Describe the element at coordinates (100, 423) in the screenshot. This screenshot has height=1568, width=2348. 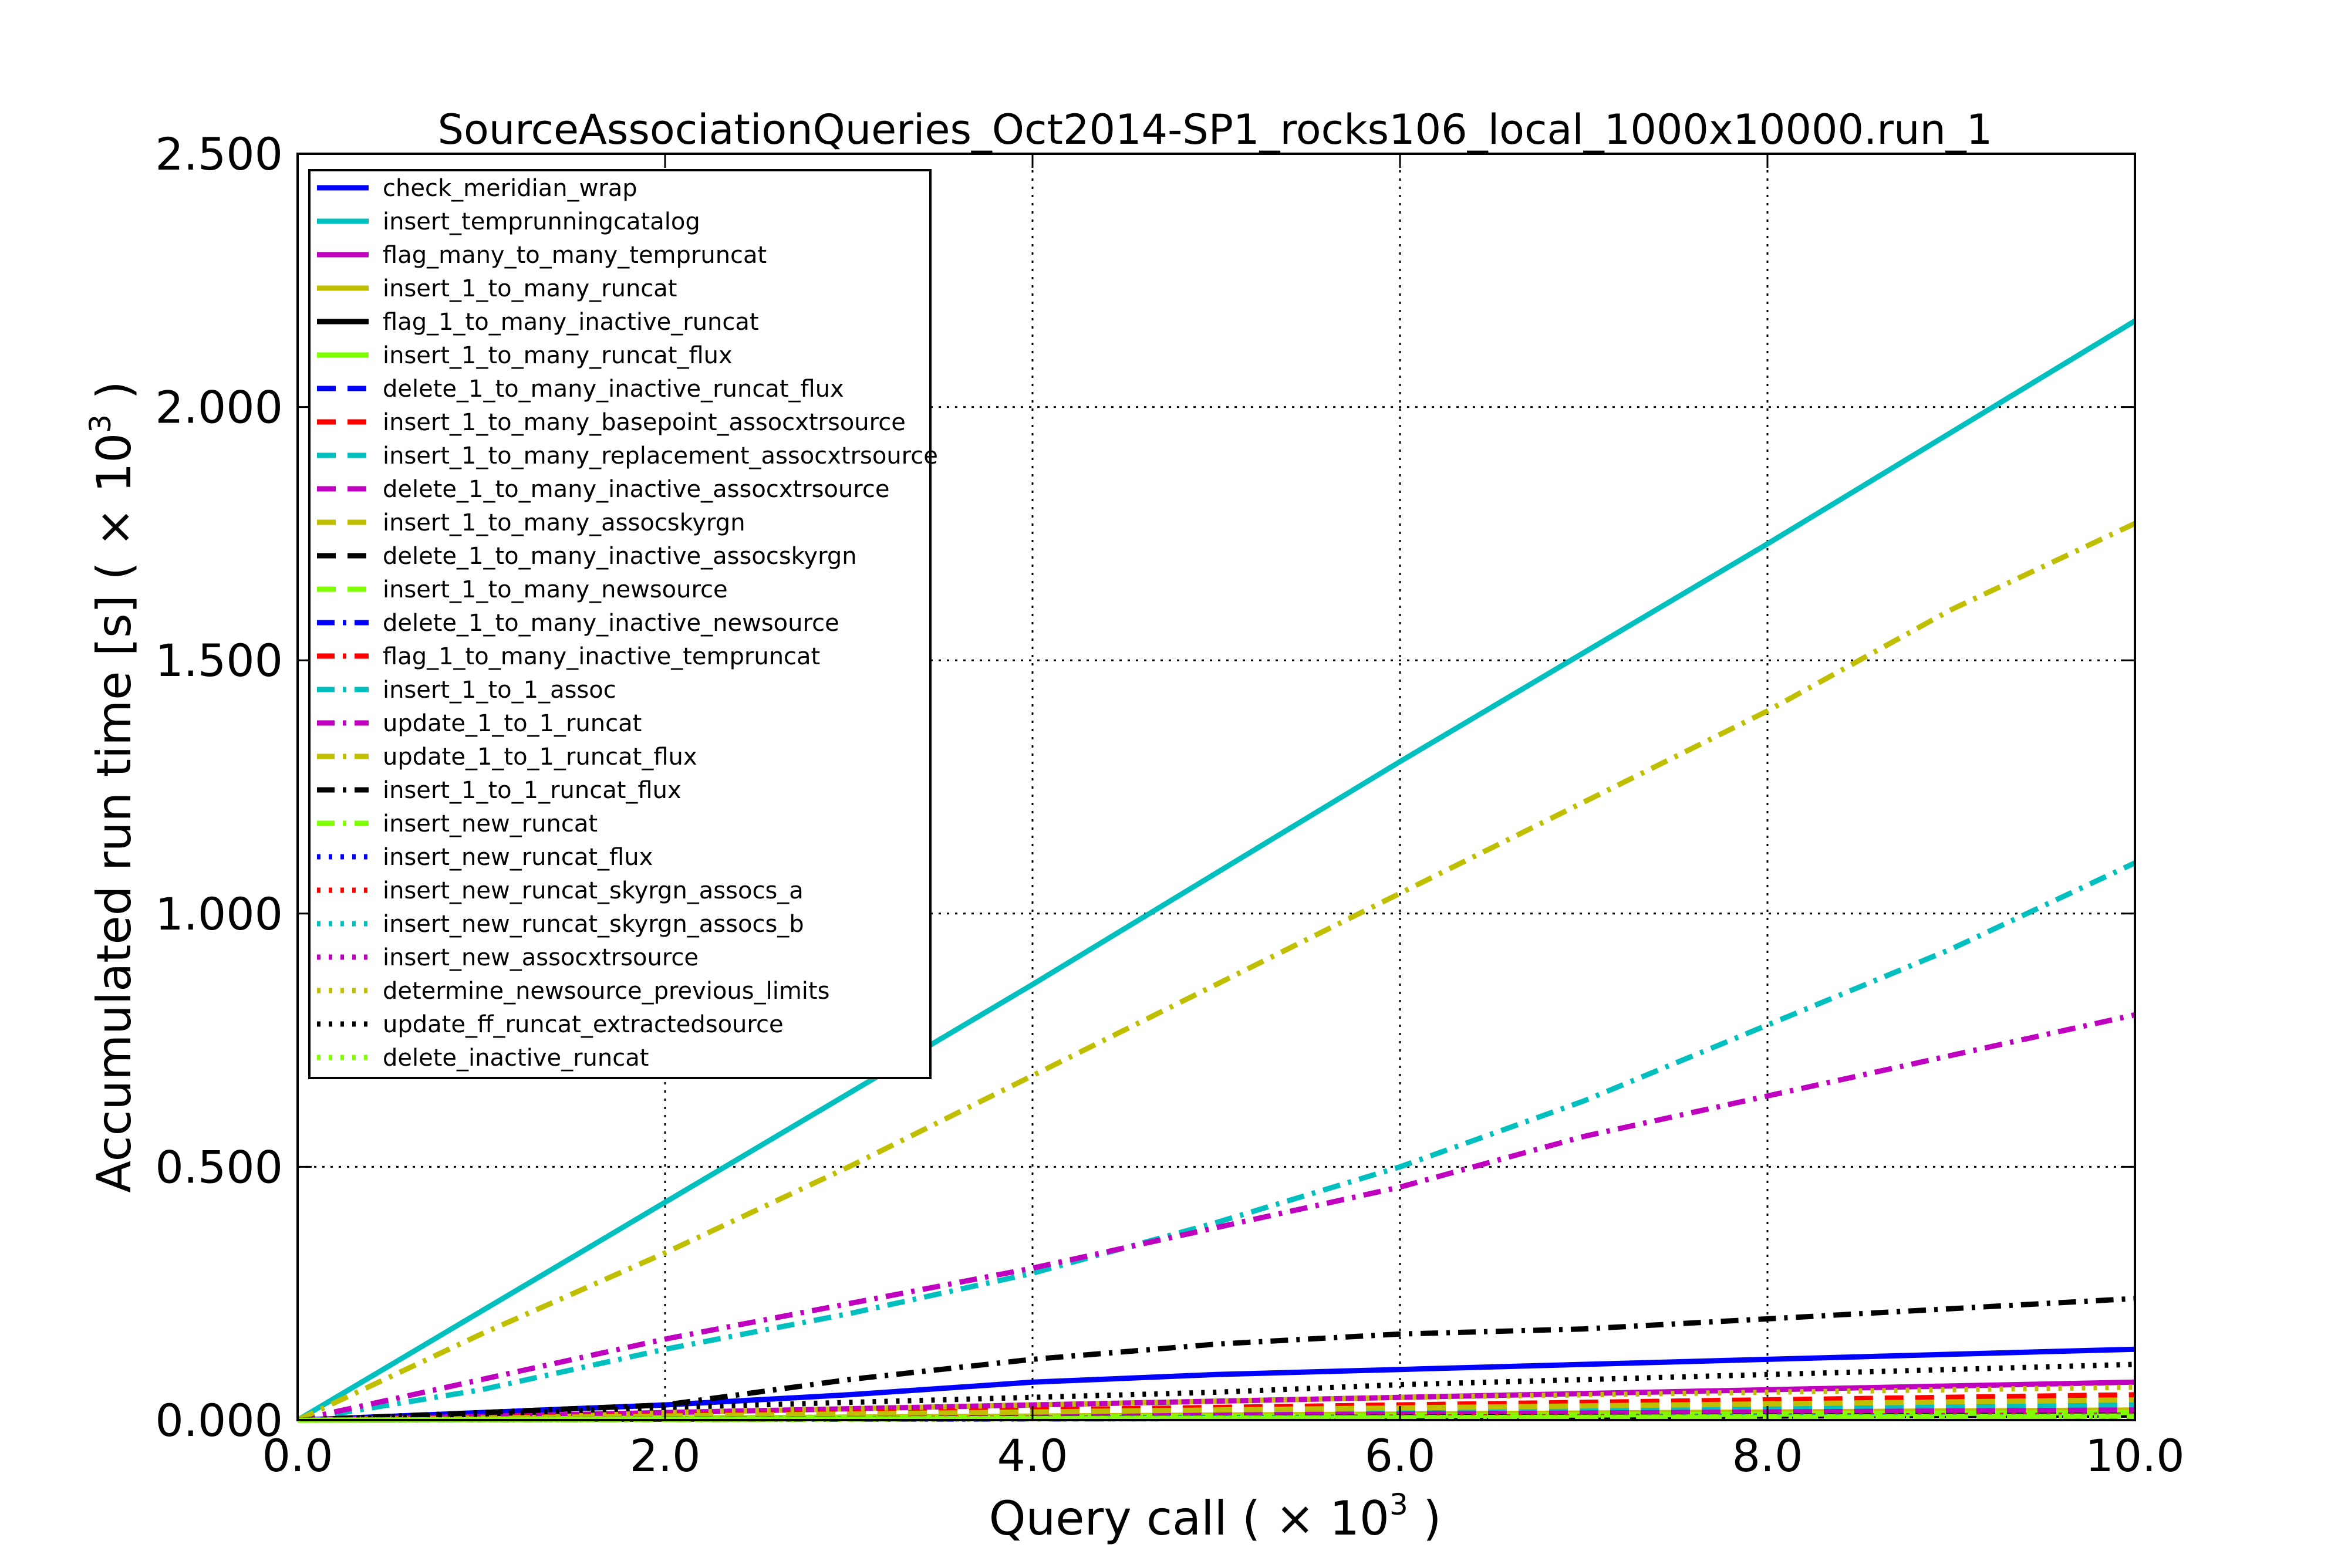
I see `y-axis-scale-exponent: 3` at that location.